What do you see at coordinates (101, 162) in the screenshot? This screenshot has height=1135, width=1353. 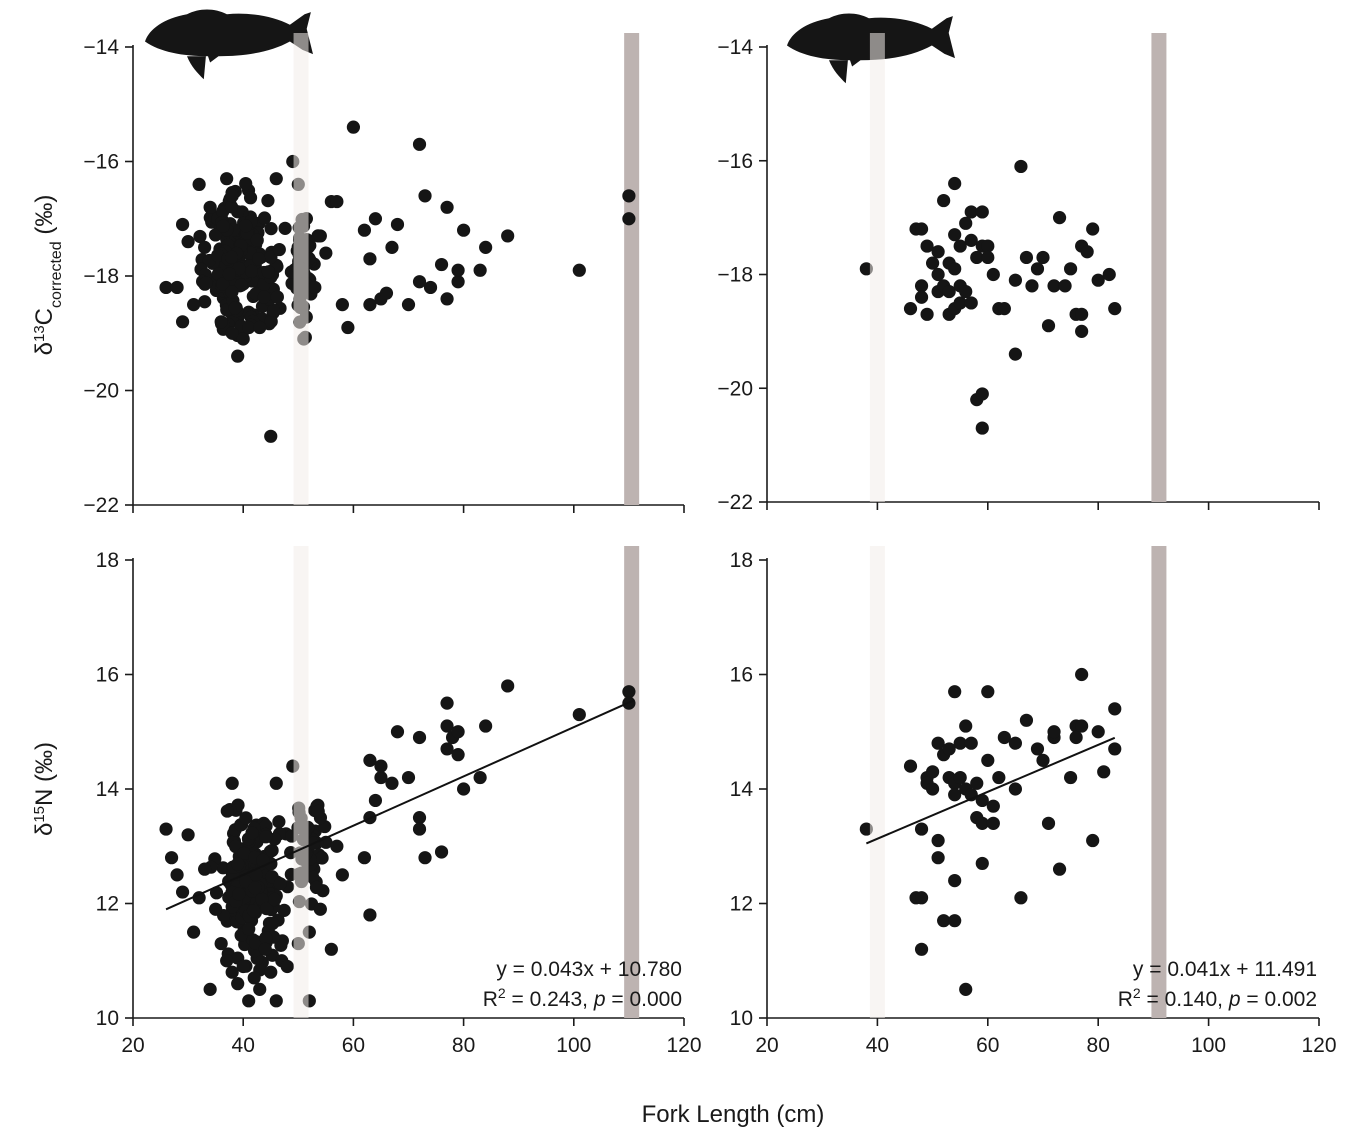 I see `y-tick-label: −16` at bounding box center [101, 162].